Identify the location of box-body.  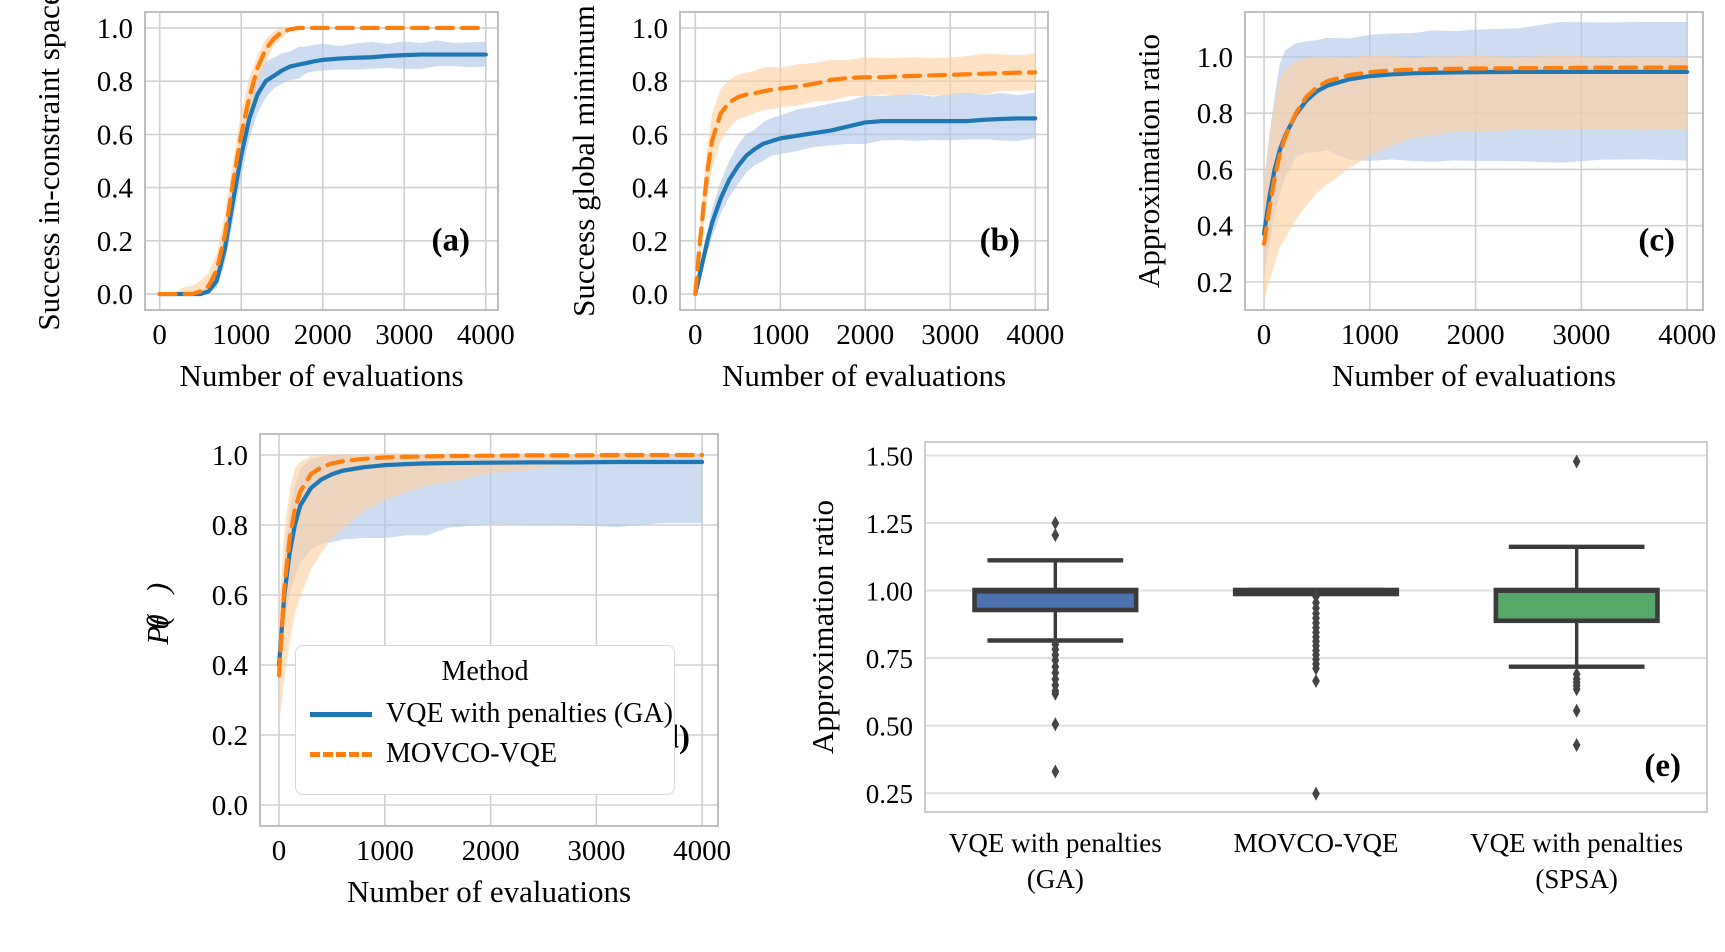
(1576, 605).